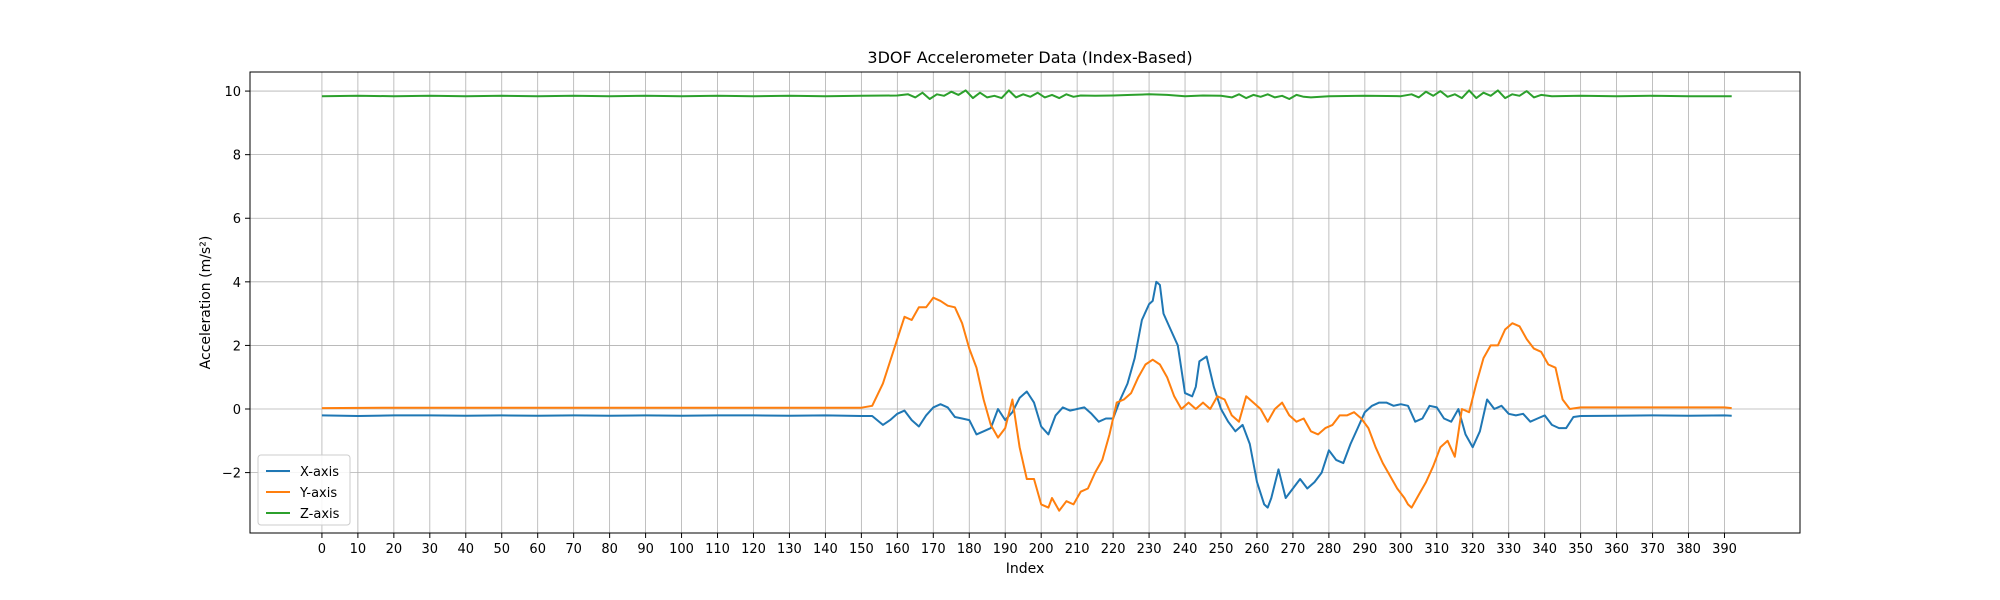 The height and width of the screenshot is (600, 2000). Describe the element at coordinates (237, 156) in the screenshot. I see `y-tick-label: 8` at that location.